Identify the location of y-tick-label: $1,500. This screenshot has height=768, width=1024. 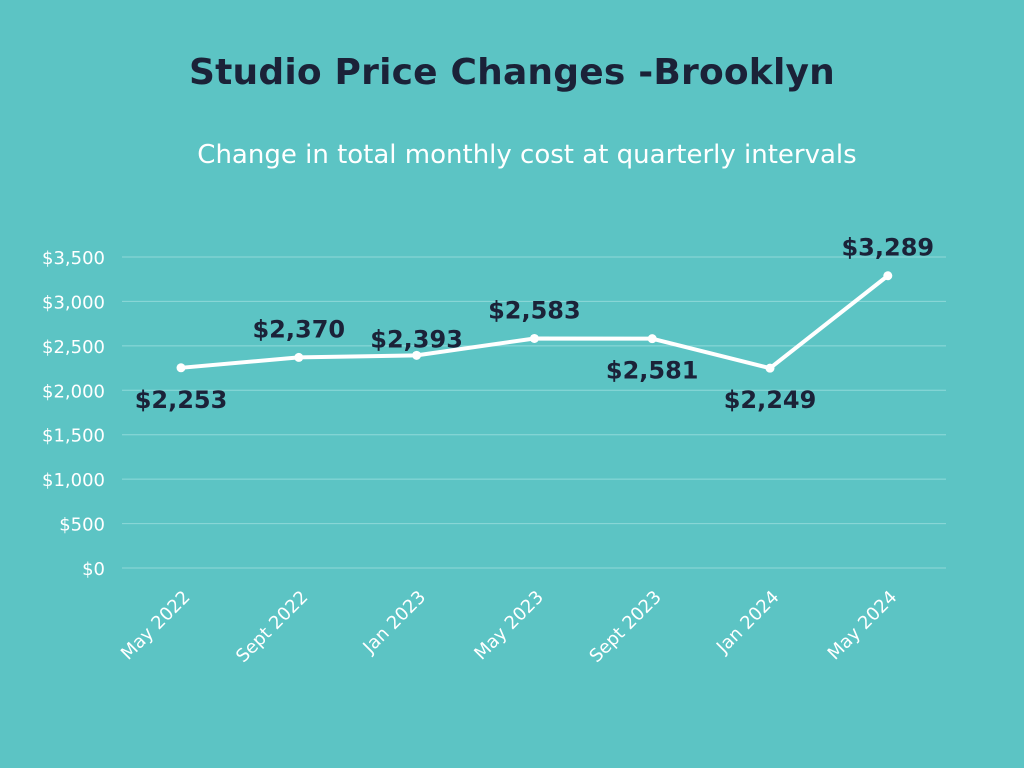
(73, 436).